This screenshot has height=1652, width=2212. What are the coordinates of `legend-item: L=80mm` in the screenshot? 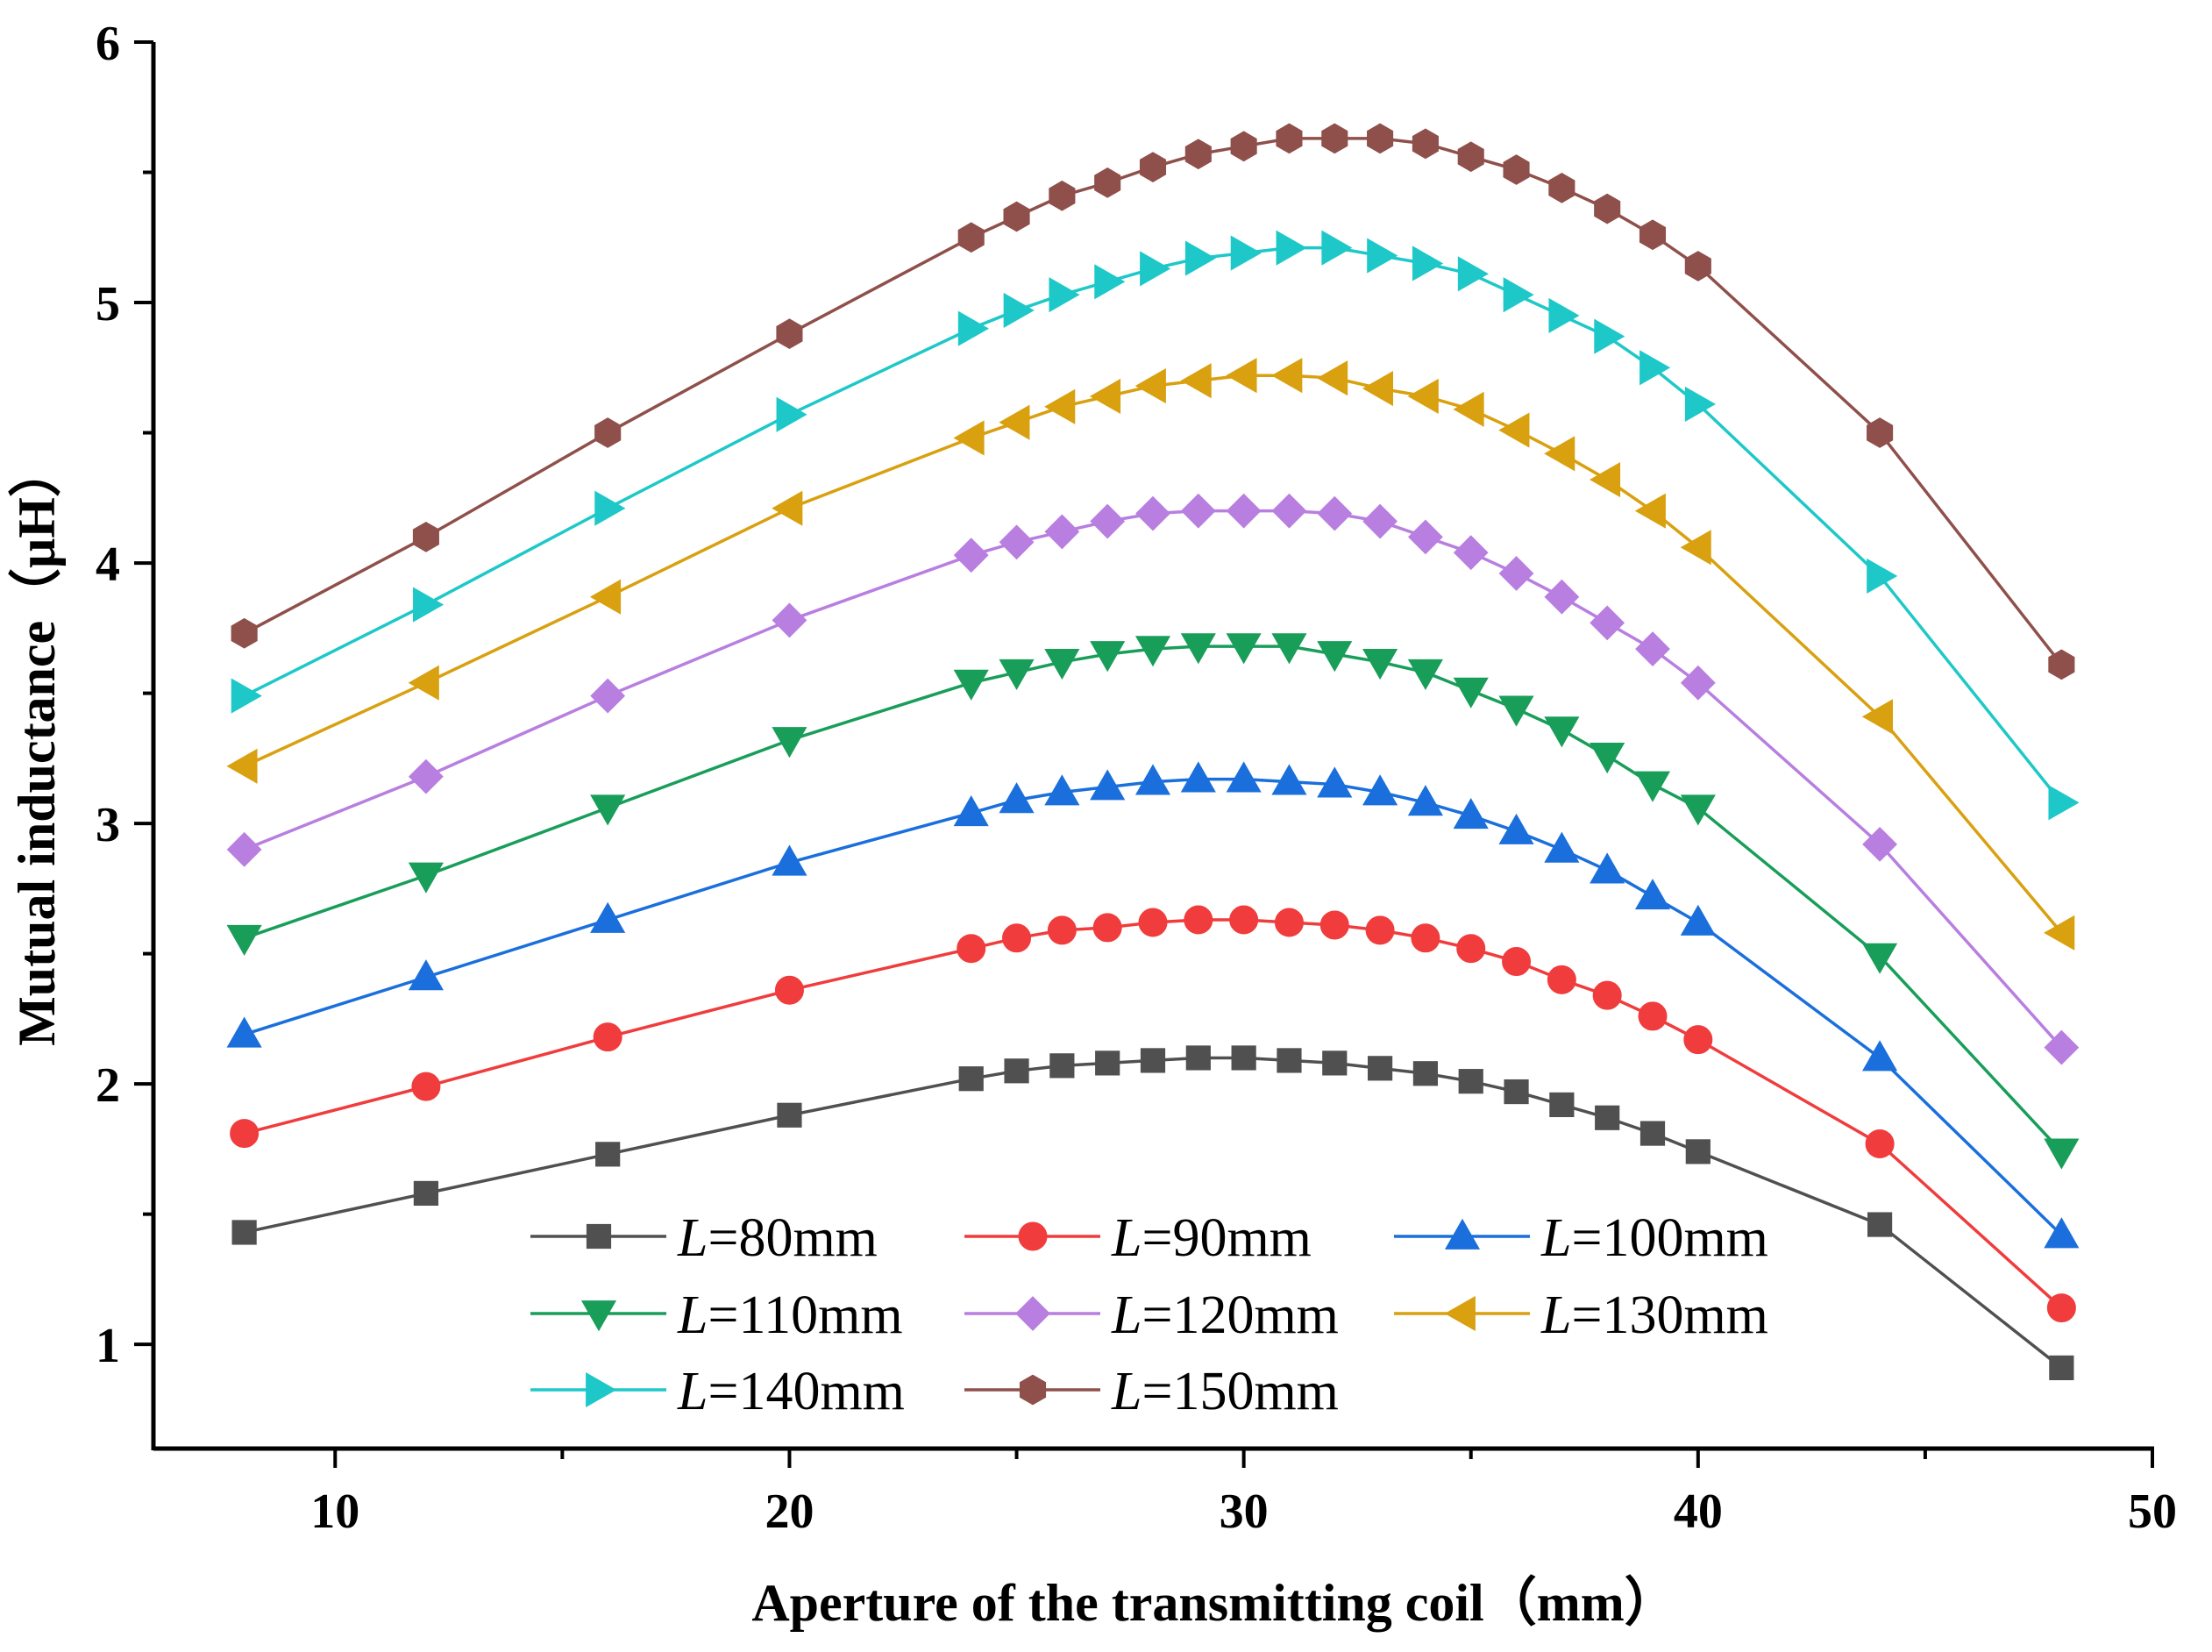 It's located at (704, 1238).